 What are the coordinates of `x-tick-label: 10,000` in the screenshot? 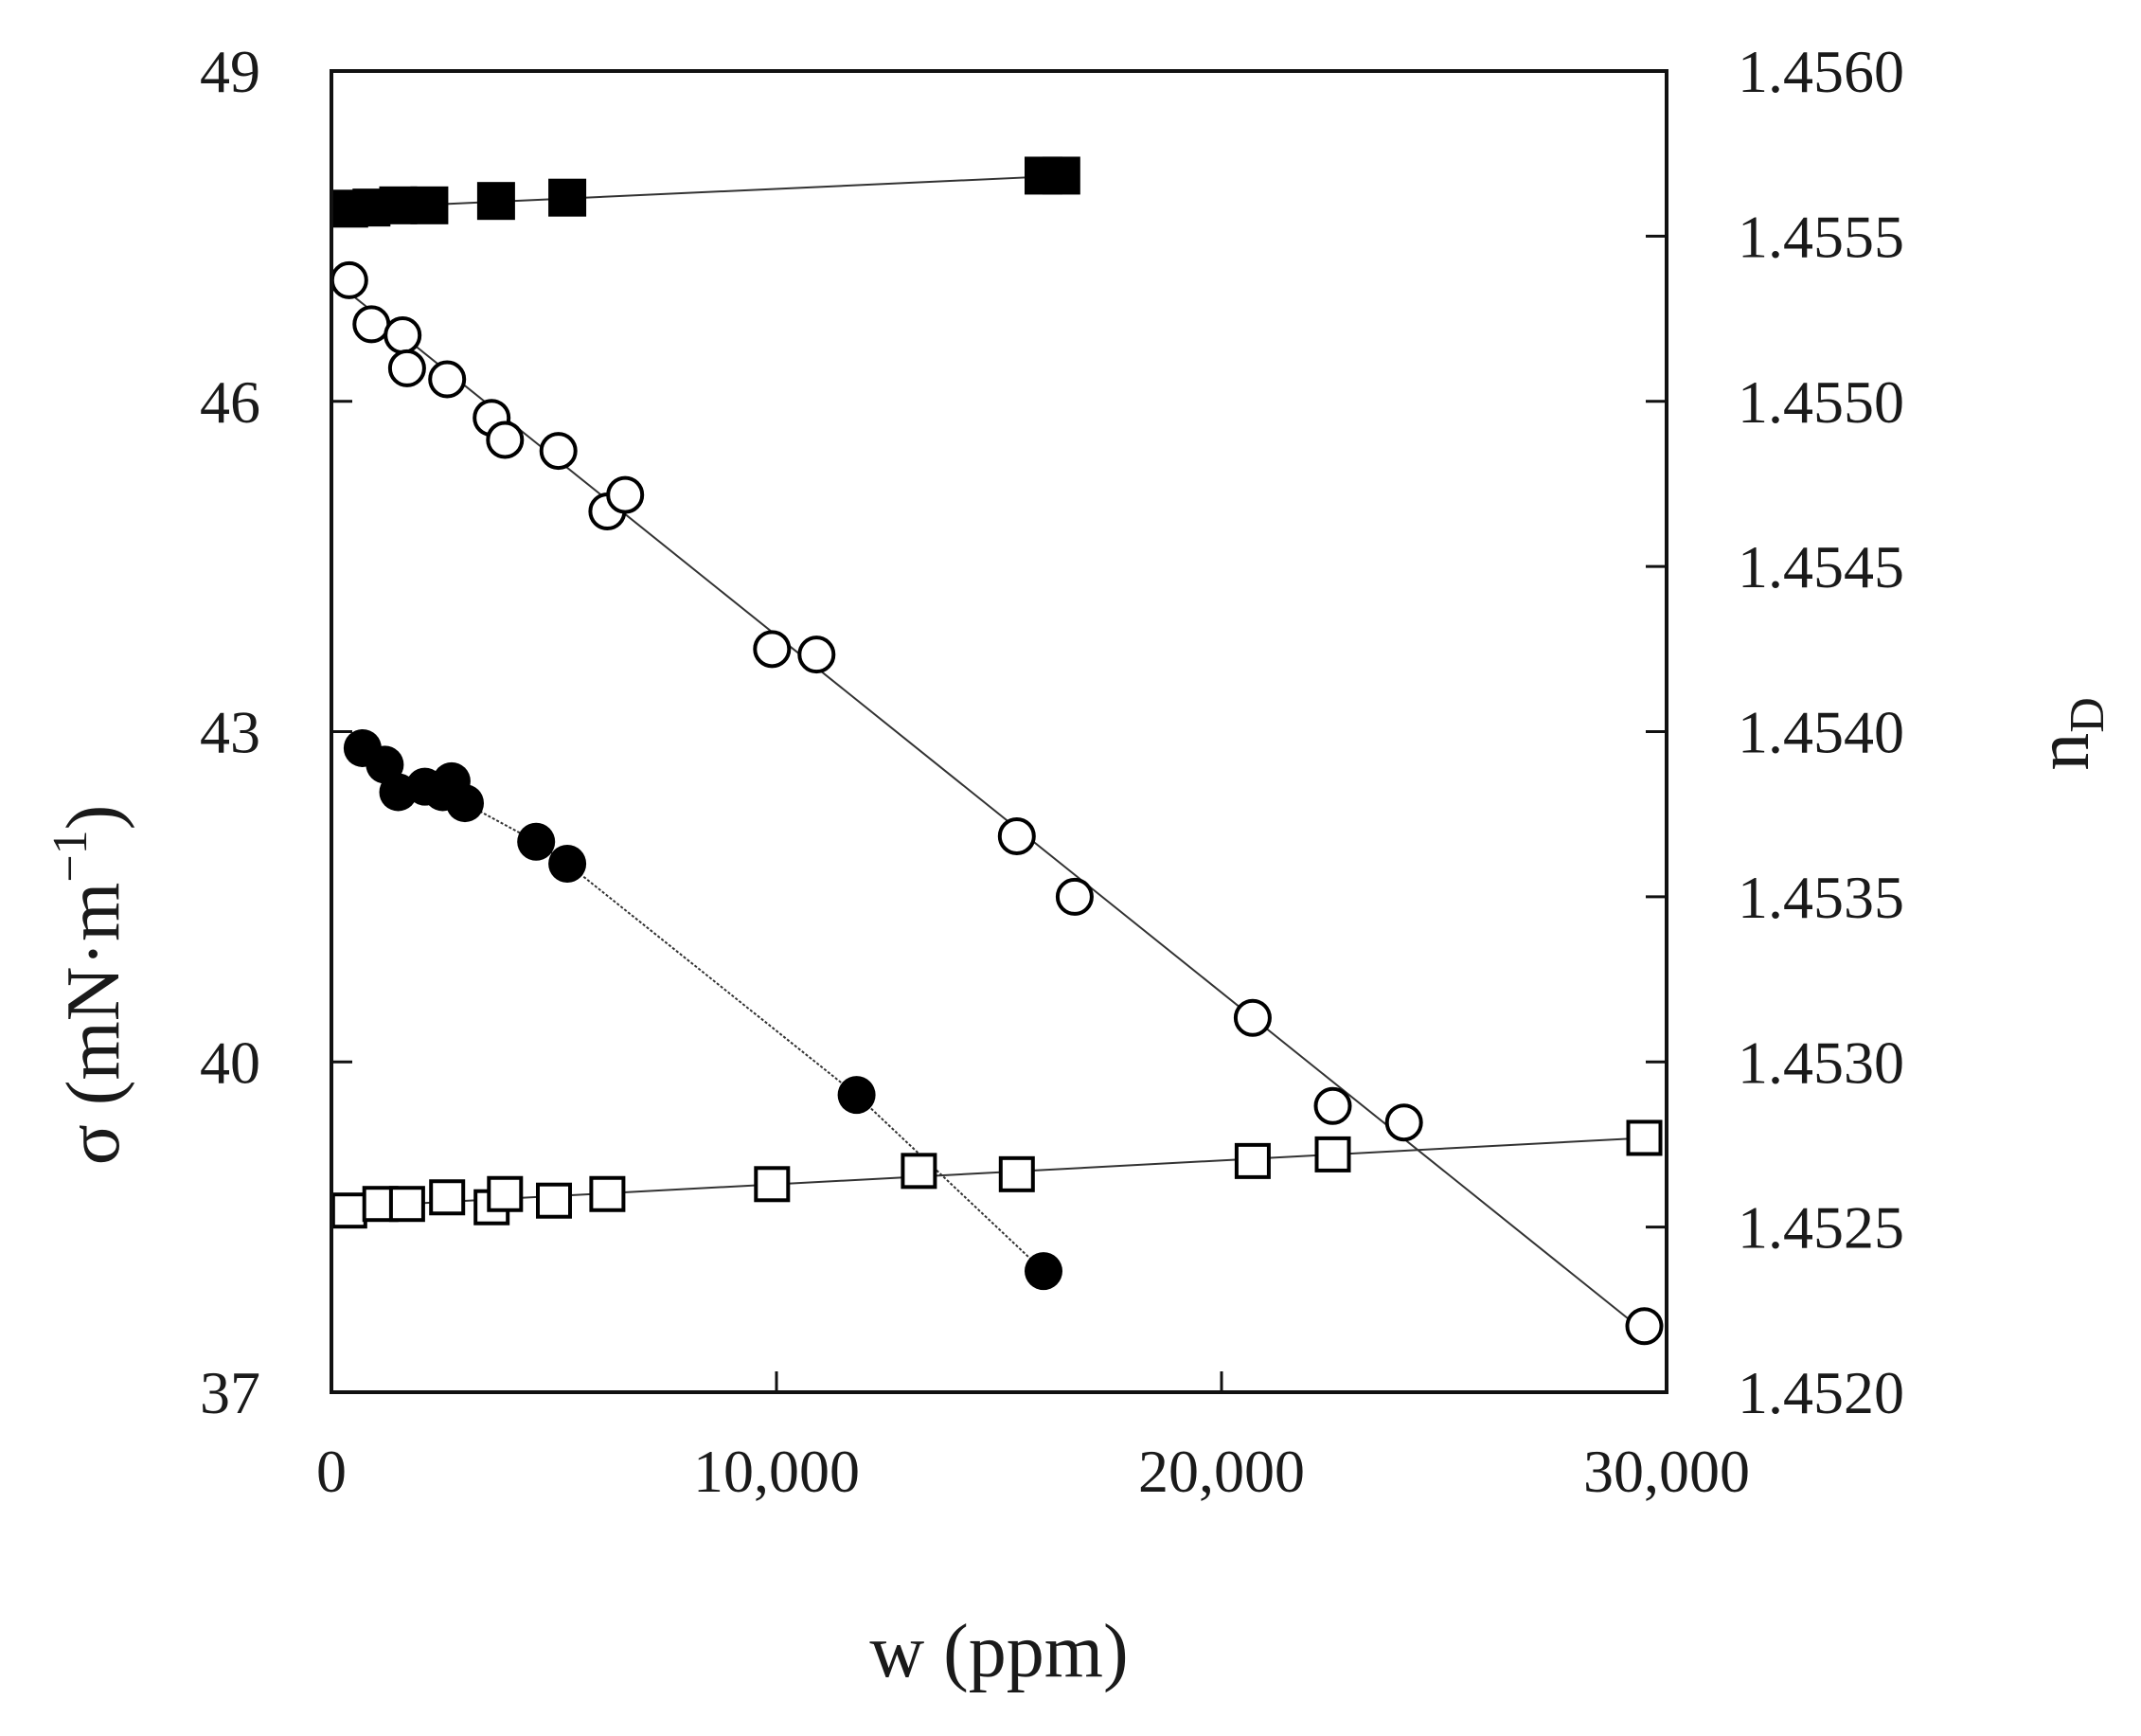 It's located at (776, 1471).